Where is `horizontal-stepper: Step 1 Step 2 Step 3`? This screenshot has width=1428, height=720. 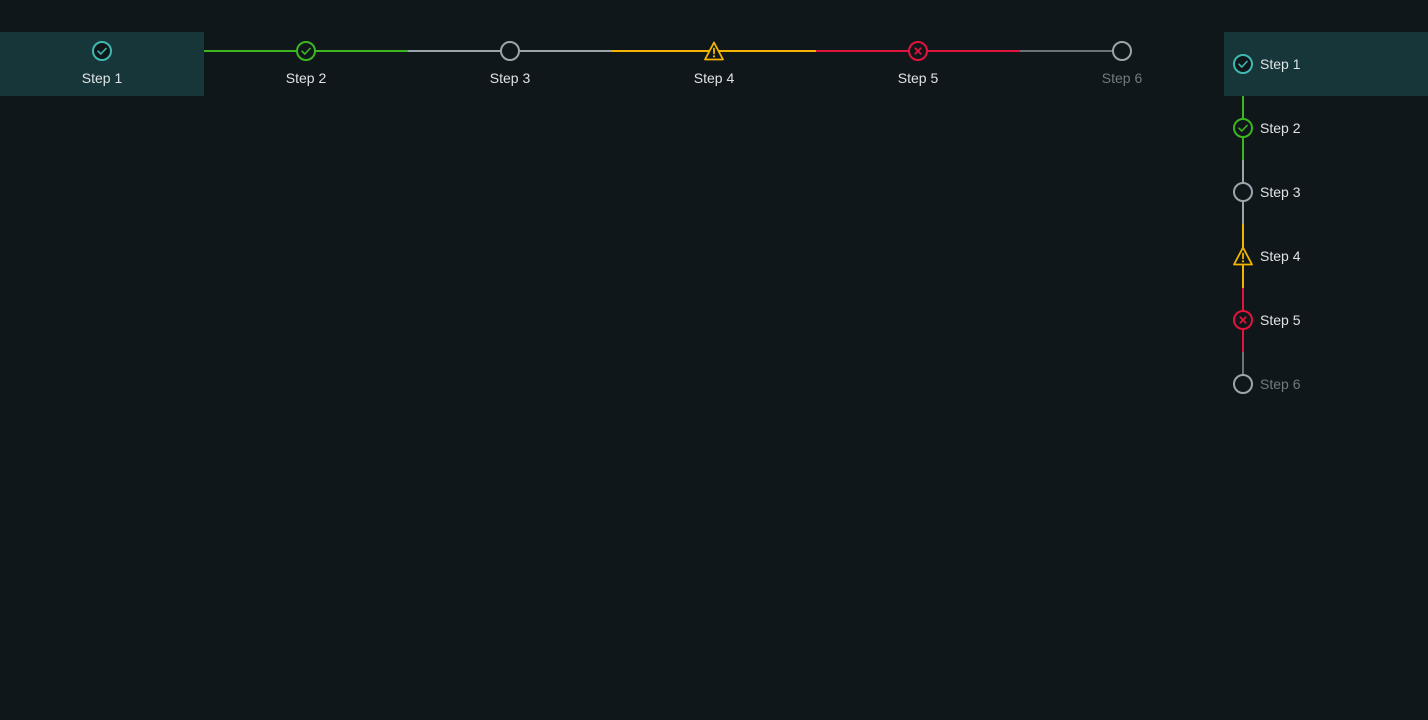 horizontal-stepper: Step 1 Step 2 Step 3 is located at coordinates (612, 64).